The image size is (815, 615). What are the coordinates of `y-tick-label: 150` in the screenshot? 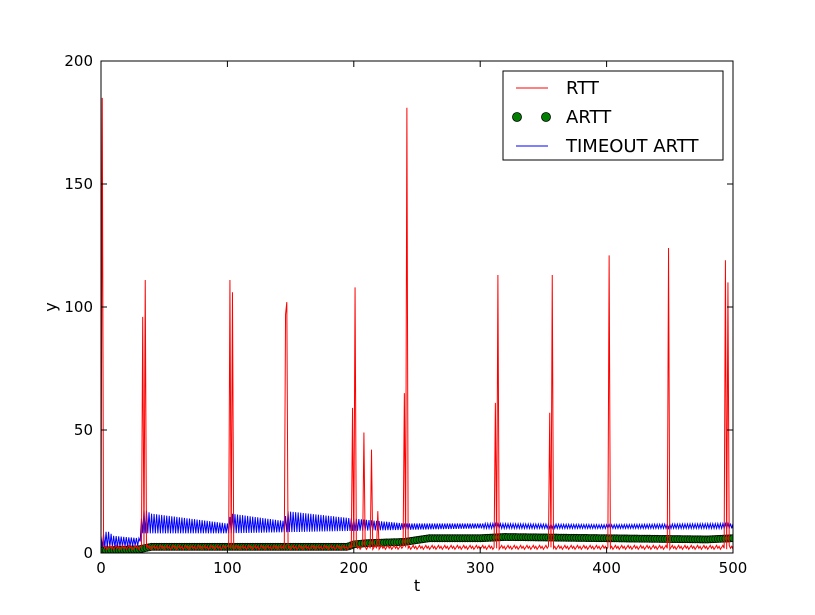 It's located at (78, 184).